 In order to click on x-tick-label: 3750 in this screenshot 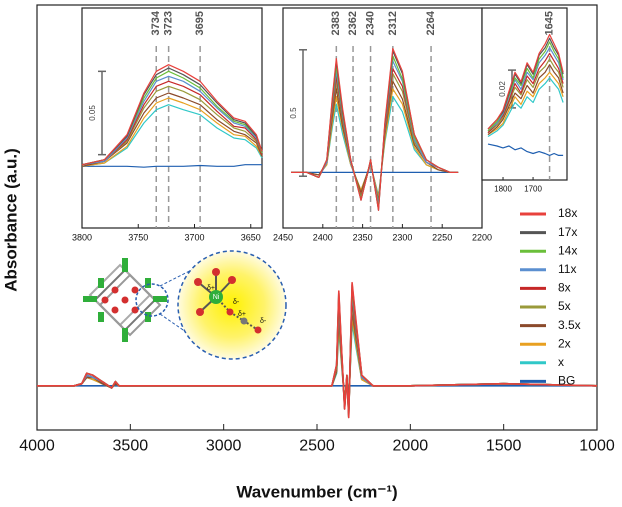, I will do `click(138, 237)`.